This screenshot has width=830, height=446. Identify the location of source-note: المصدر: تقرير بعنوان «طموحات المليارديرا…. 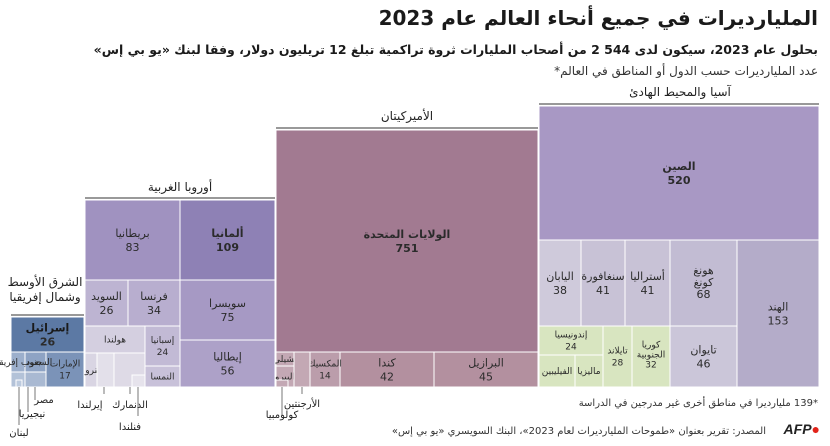
(578, 431).